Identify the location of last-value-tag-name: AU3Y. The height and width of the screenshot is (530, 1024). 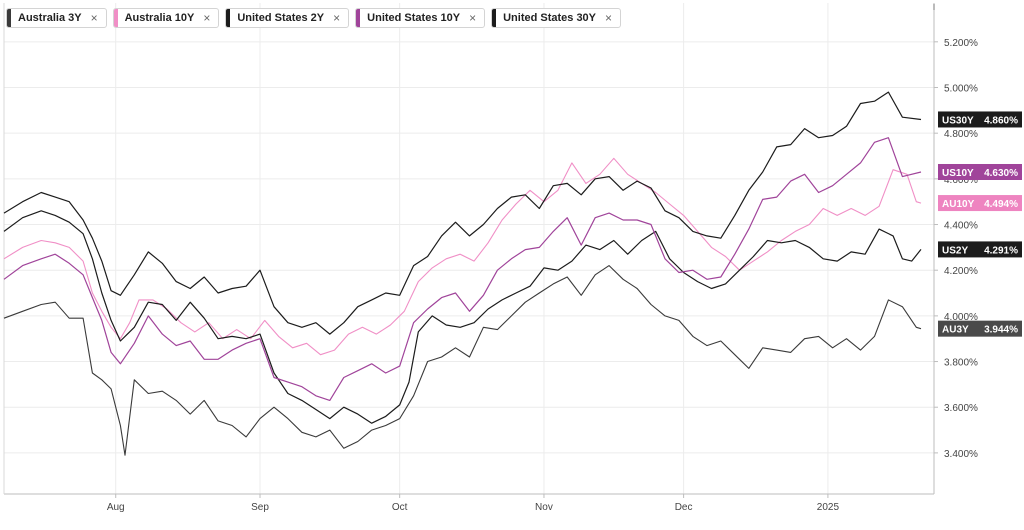
(955, 330).